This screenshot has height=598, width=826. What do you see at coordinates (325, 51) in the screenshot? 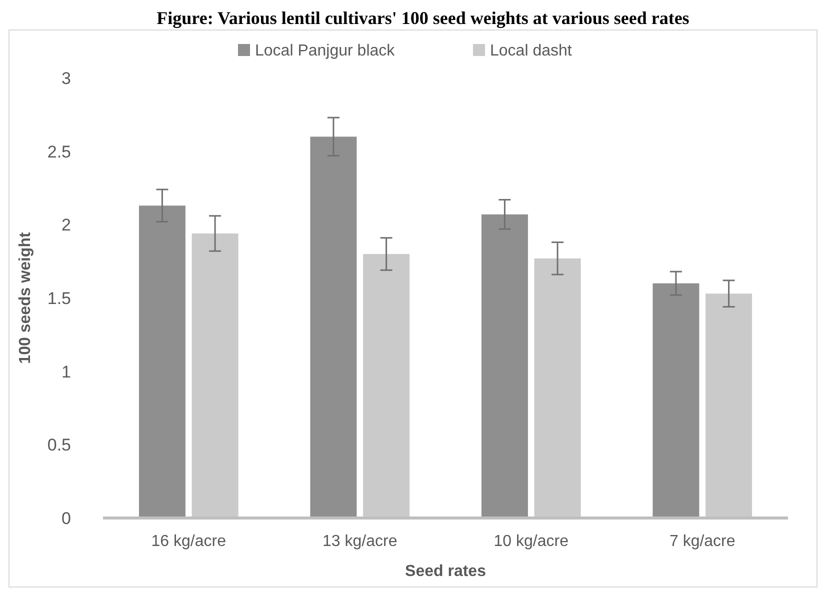
I see `legend-label: Local Panjgur black` at bounding box center [325, 51].